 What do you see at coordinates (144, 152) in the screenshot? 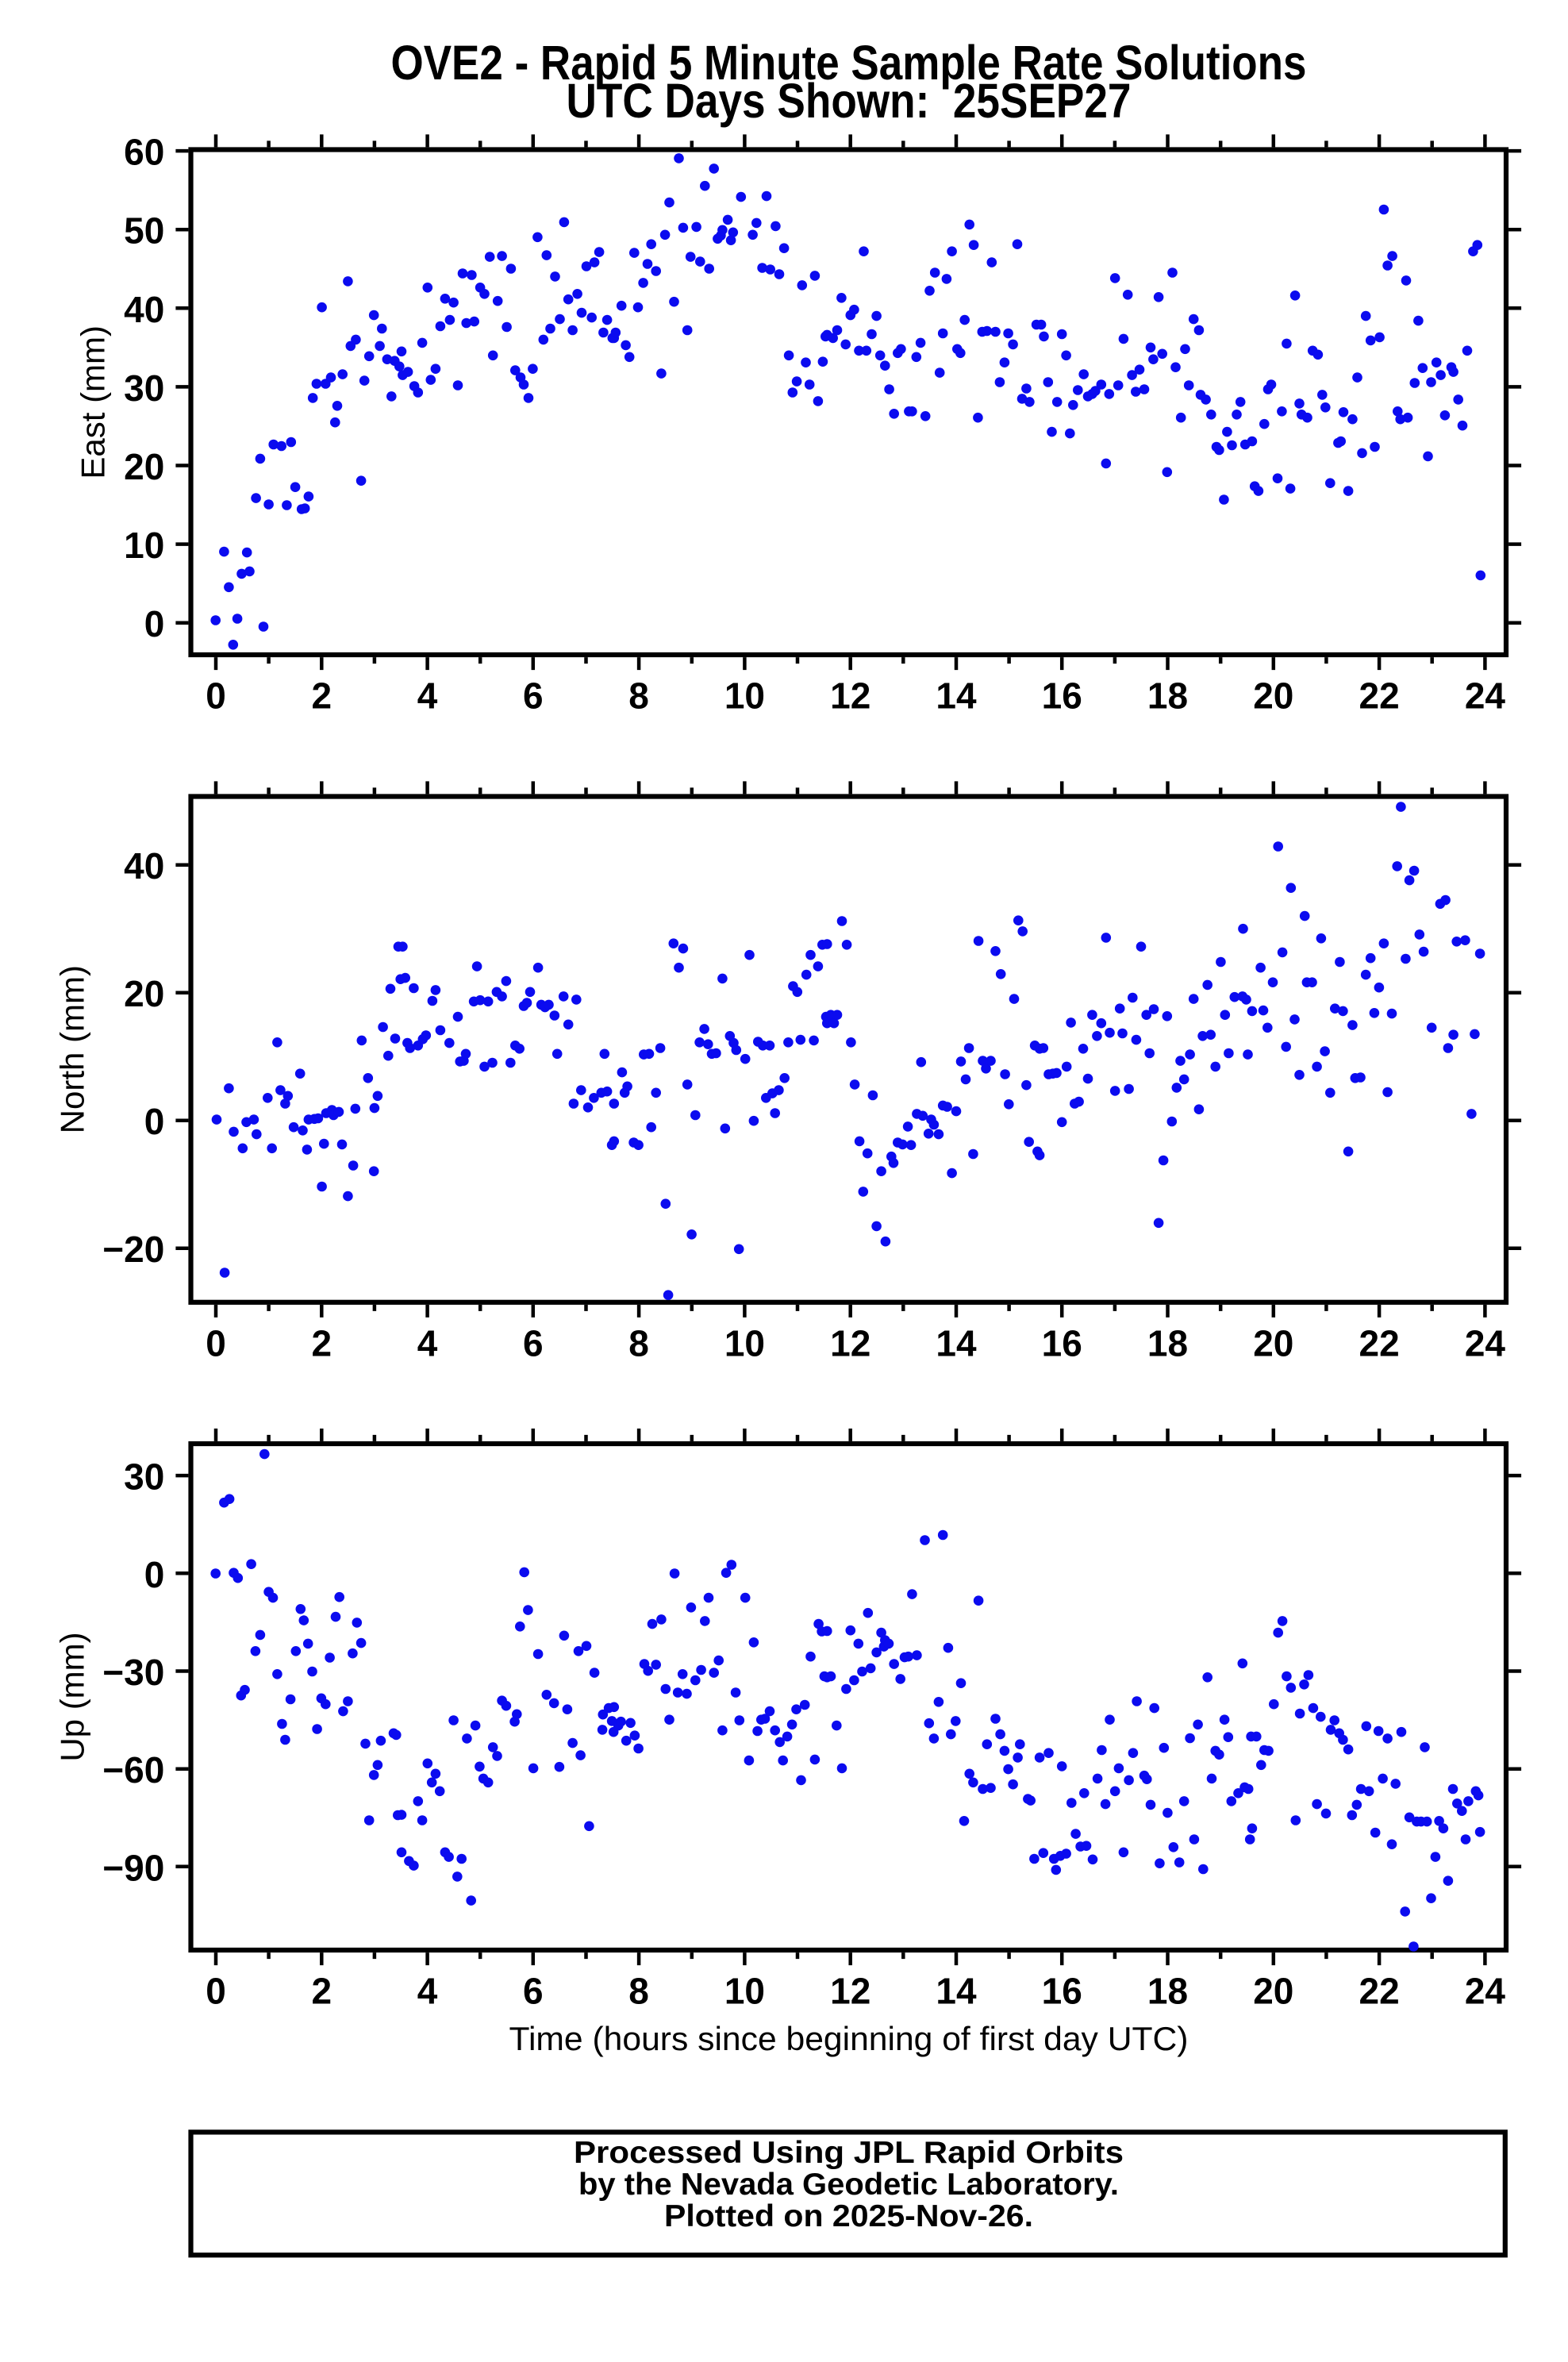
I see `svg-text: 60` at bounding box center [144, 152].